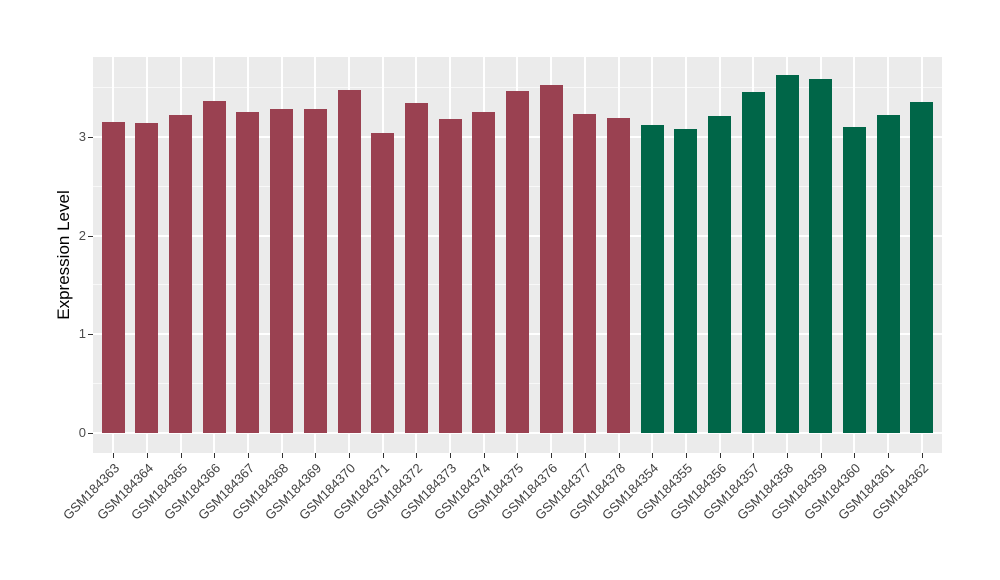 Image resolution: width=1000 pixels, height=580 pixels. Describe the element at coordinates (922, 267) in the screenshot. I see `bar-GSM184362` at that location.